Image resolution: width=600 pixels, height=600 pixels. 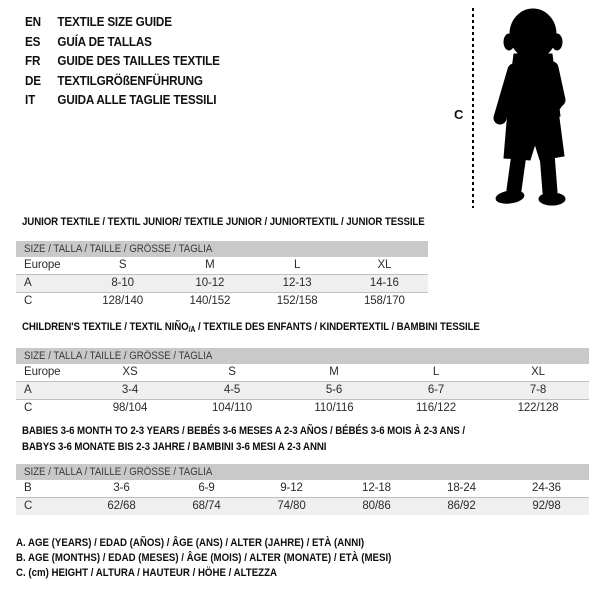 I want to click on height-cell: 140/152, so click(x=210, y=301).